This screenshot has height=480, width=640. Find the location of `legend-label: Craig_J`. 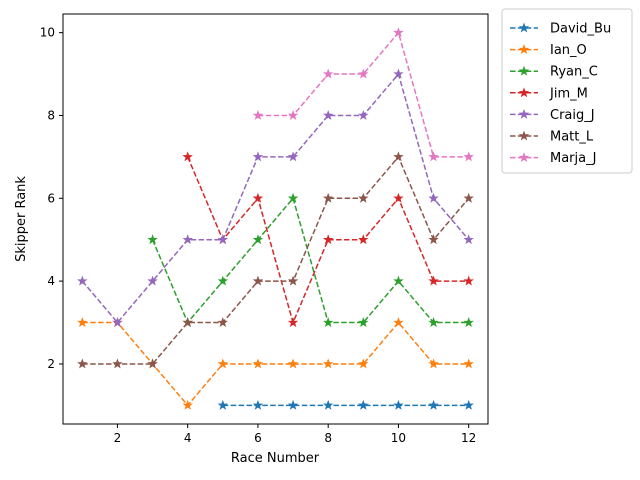

legend-label: Craig_J is located at coordinates (572, 115).